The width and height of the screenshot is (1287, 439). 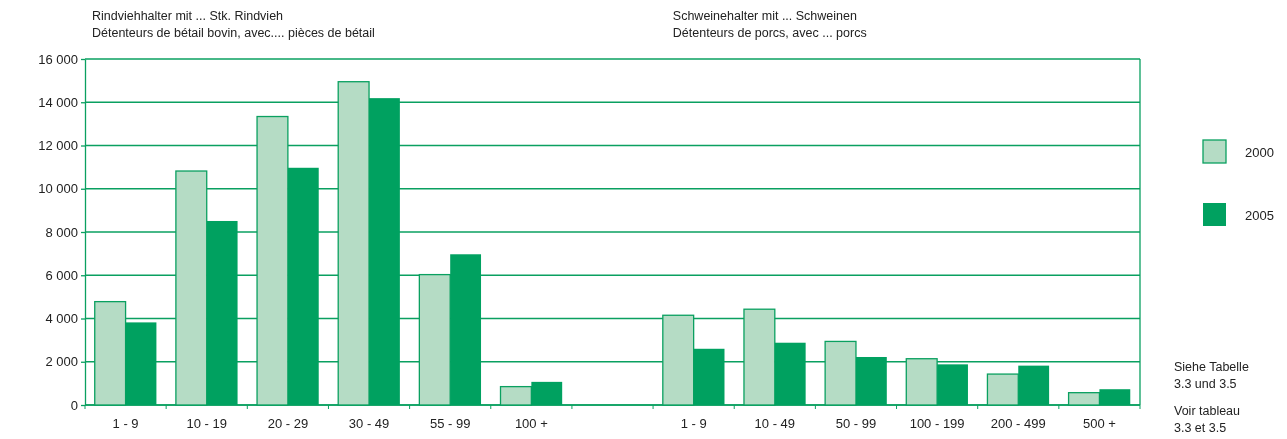 I want to click on x-tick-label: 10 - 49, so click(x=775, y=423).